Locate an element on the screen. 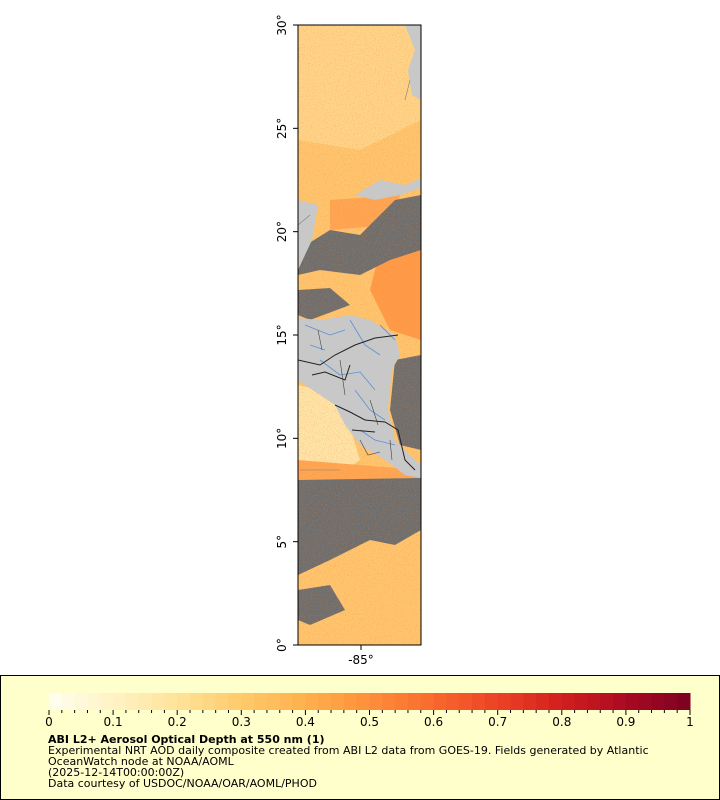  longitude-tick-label: -85° is located at coordinates (361, 660).